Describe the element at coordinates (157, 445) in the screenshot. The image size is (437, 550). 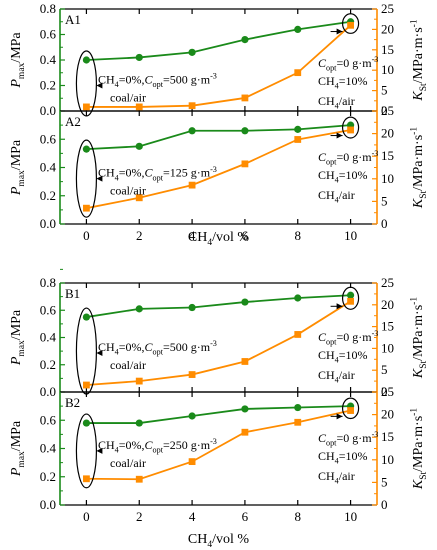
I see `left-annotation-1: CH4=0%,Copt=250 g·m-3` at that location.